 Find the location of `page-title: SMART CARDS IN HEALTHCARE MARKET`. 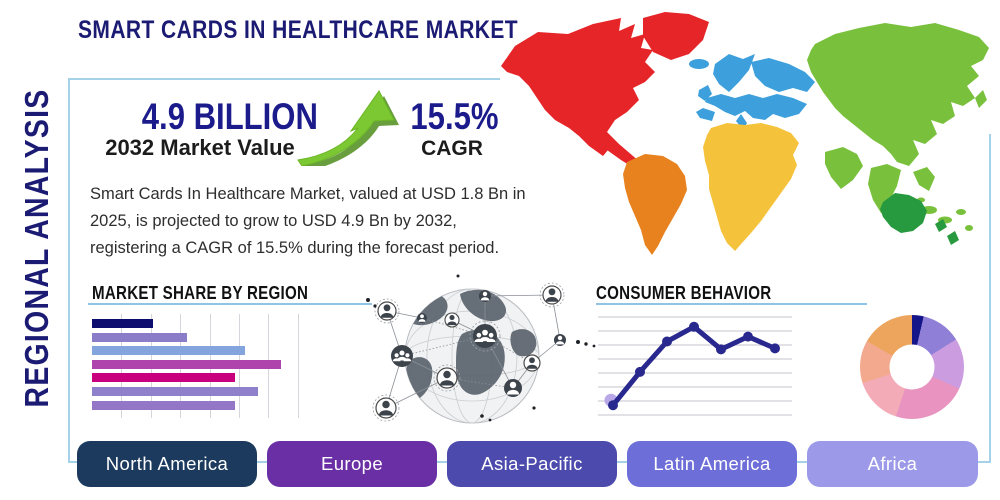

page-title: SMART CARDS IN HEALTHCARE MARKET is located at coordinates (298, 30).